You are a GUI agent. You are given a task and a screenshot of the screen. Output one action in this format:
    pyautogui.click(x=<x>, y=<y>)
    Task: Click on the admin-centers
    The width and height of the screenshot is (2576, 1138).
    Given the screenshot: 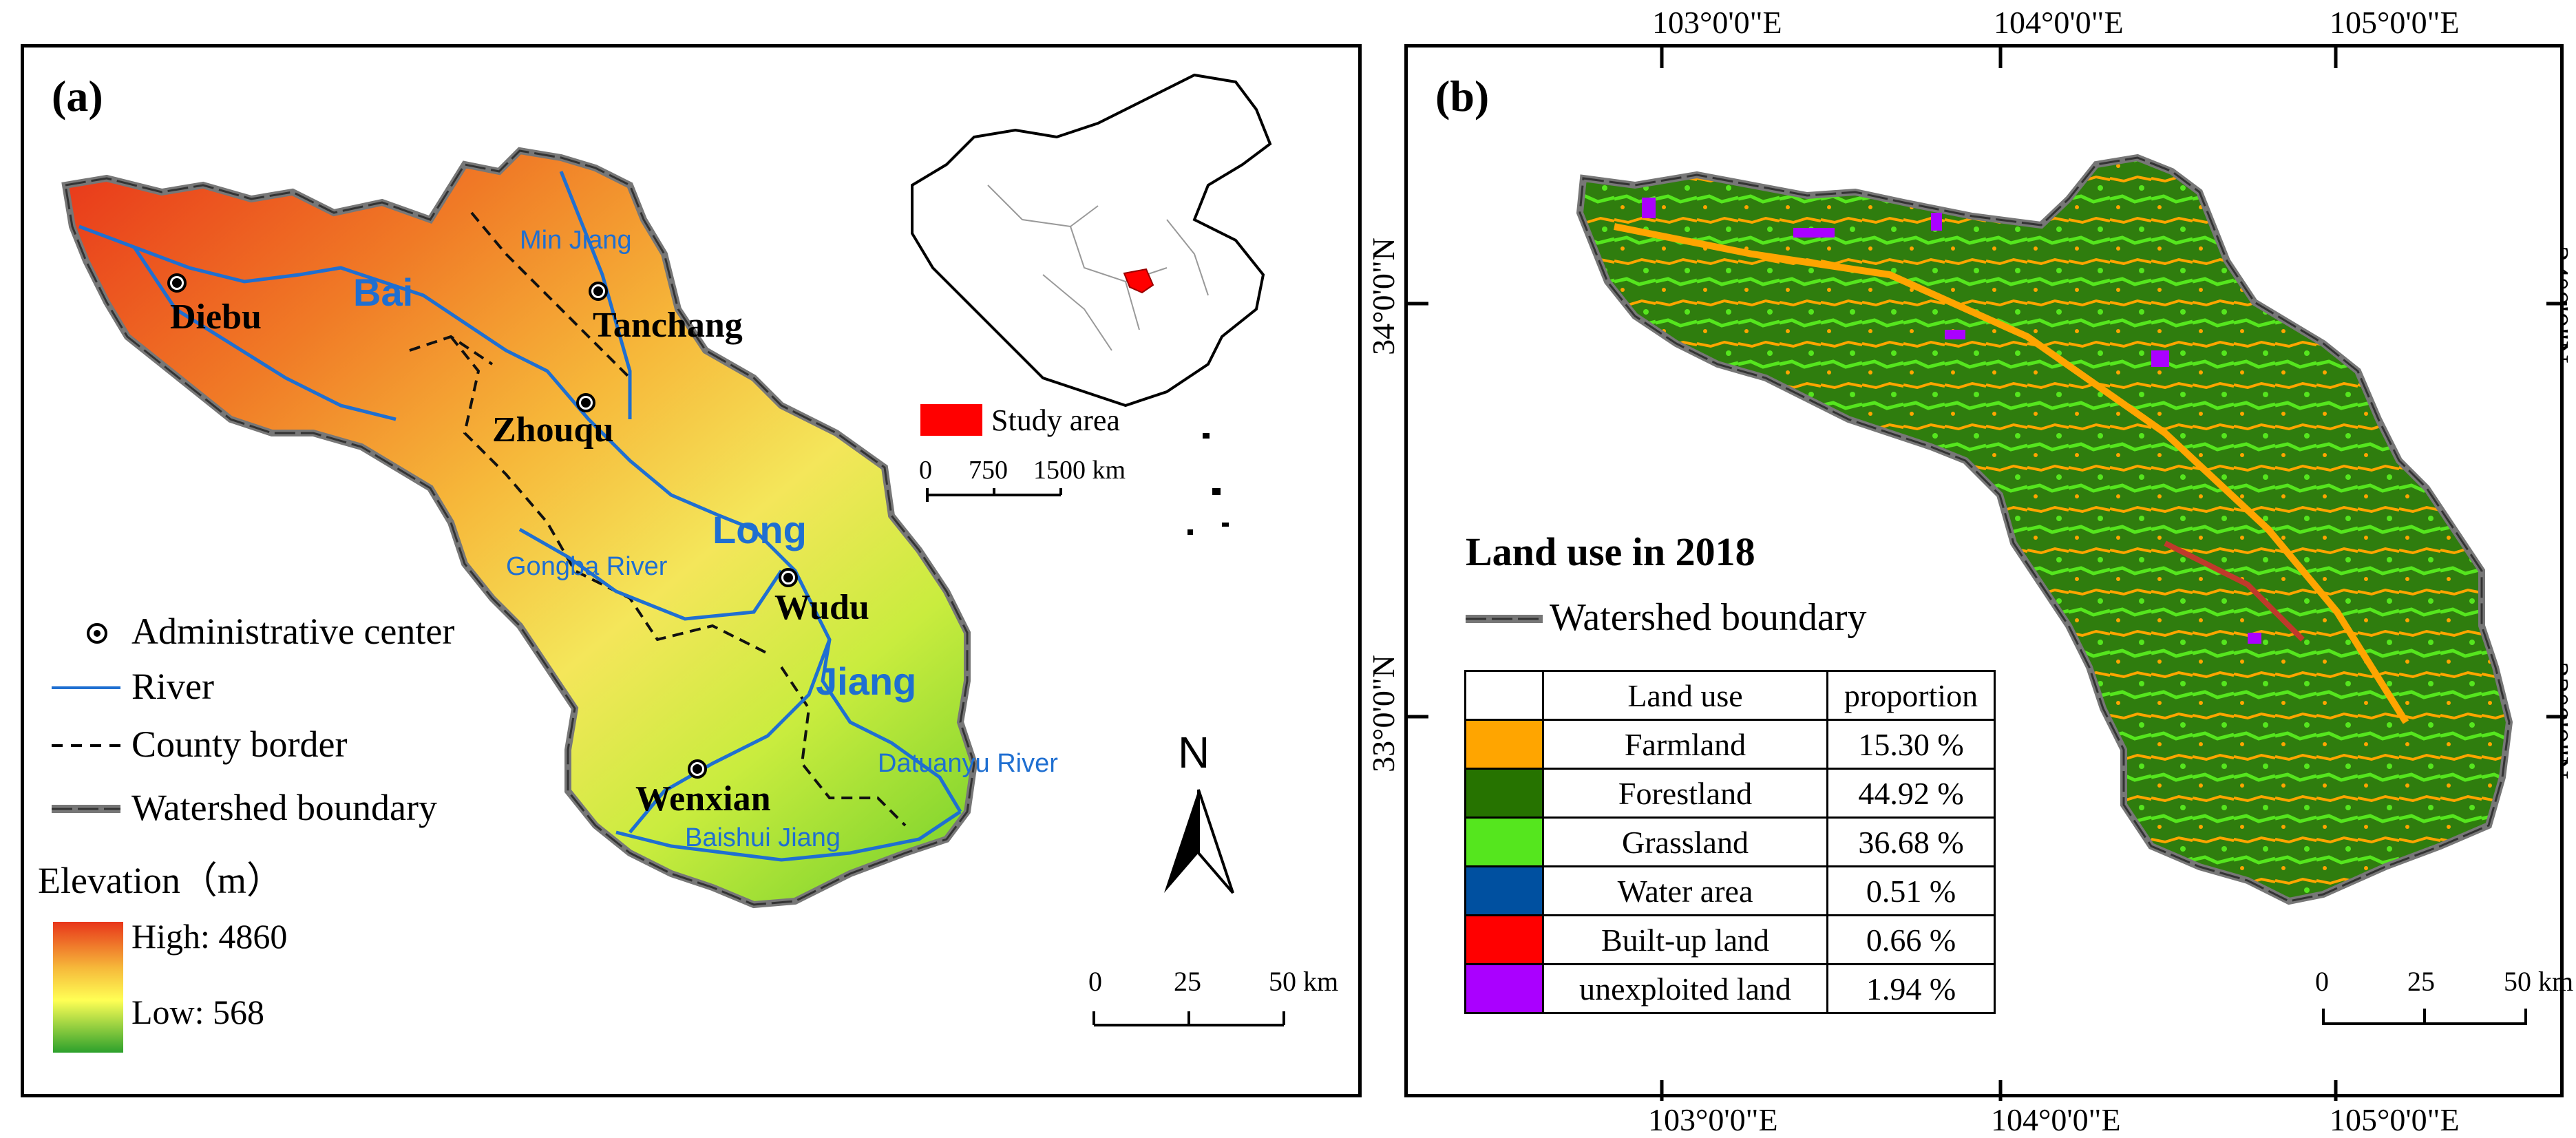 What is the action you would take?
    pyautogui.click(x=483, y=526)
    